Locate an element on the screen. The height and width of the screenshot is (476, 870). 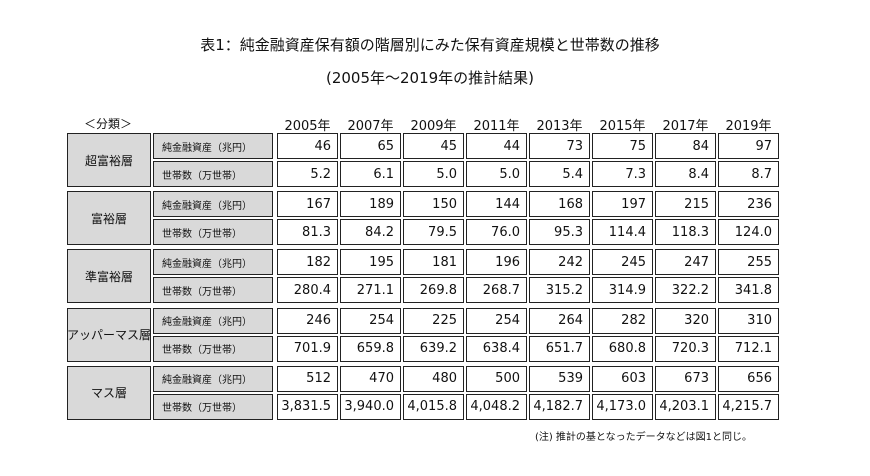
year-header: 2017年 is located at coordinates (685, 126).